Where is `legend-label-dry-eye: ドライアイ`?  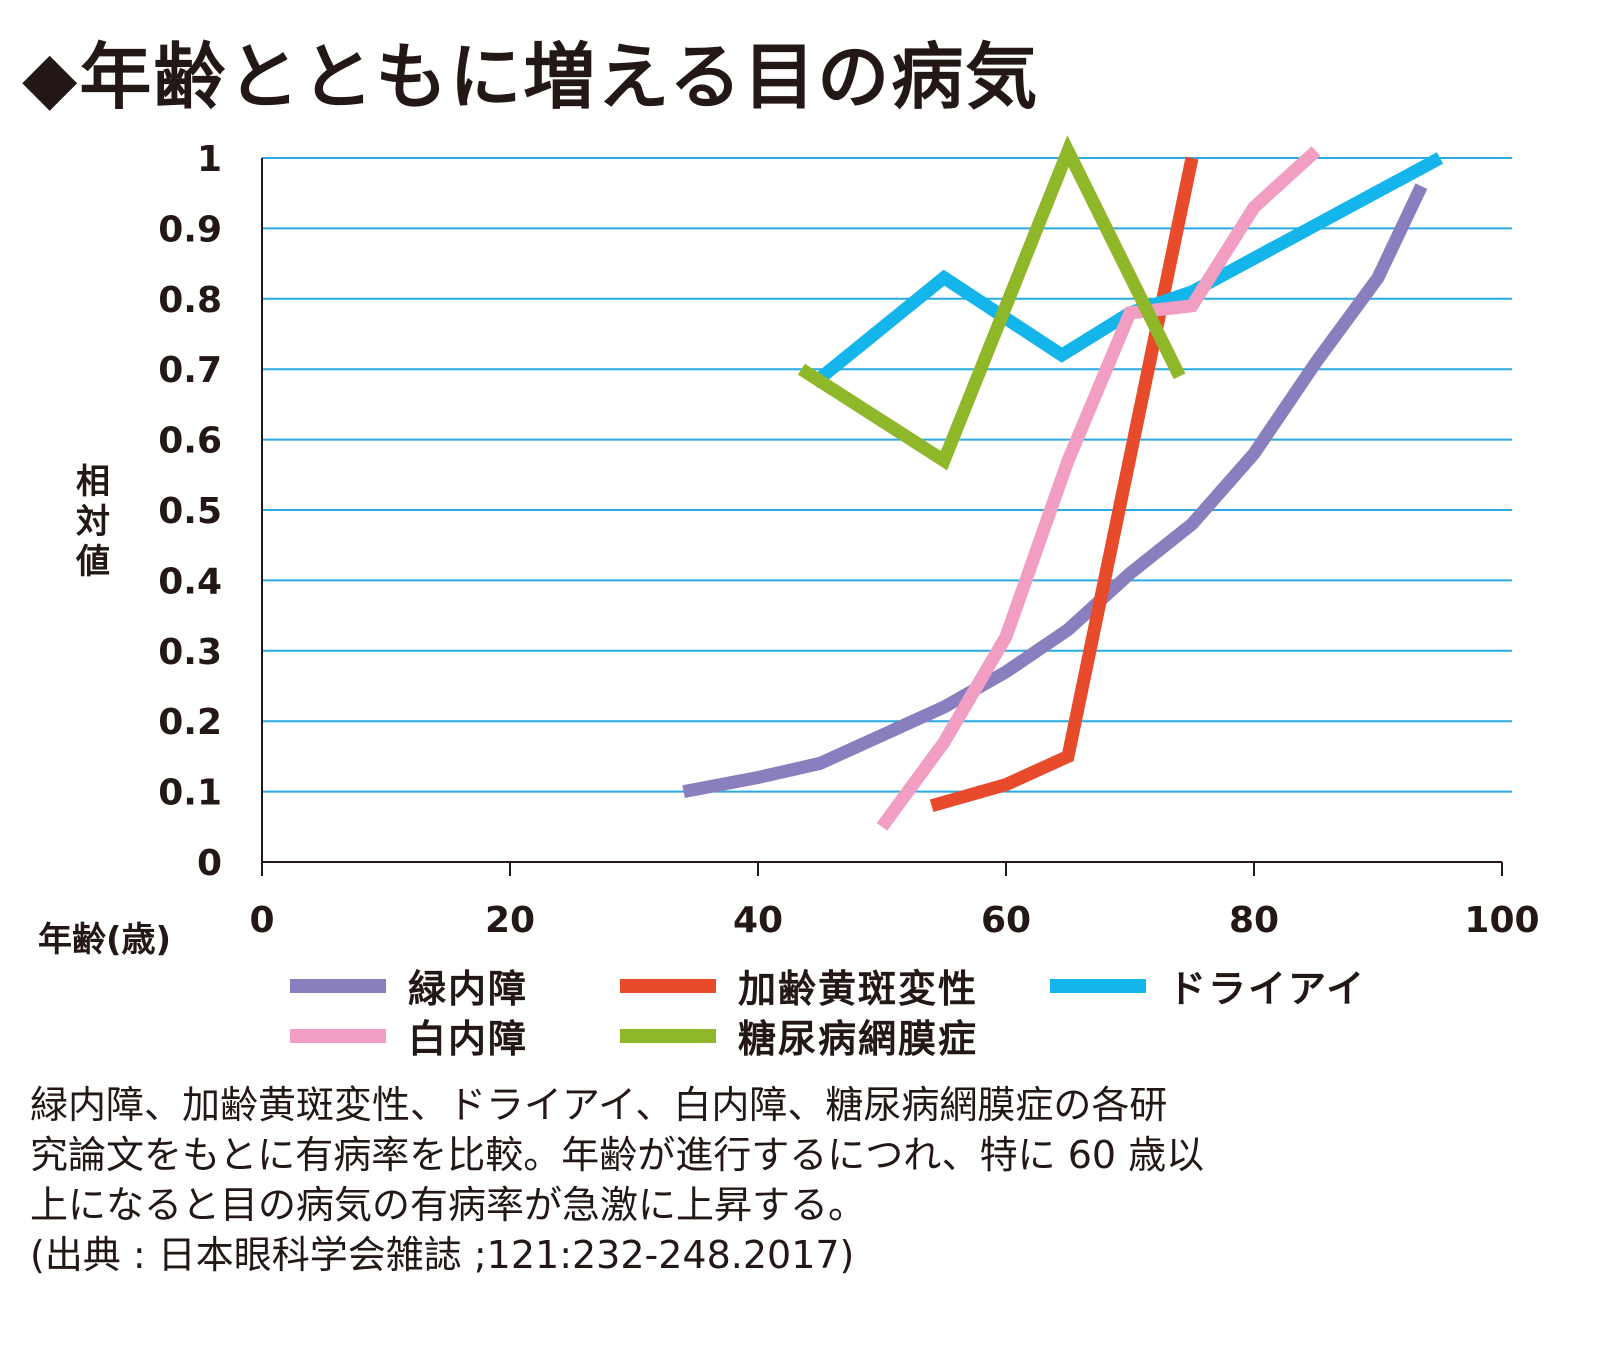
legend-label-dry-eye: ドライアイ is located at coordinates (1267, 989).